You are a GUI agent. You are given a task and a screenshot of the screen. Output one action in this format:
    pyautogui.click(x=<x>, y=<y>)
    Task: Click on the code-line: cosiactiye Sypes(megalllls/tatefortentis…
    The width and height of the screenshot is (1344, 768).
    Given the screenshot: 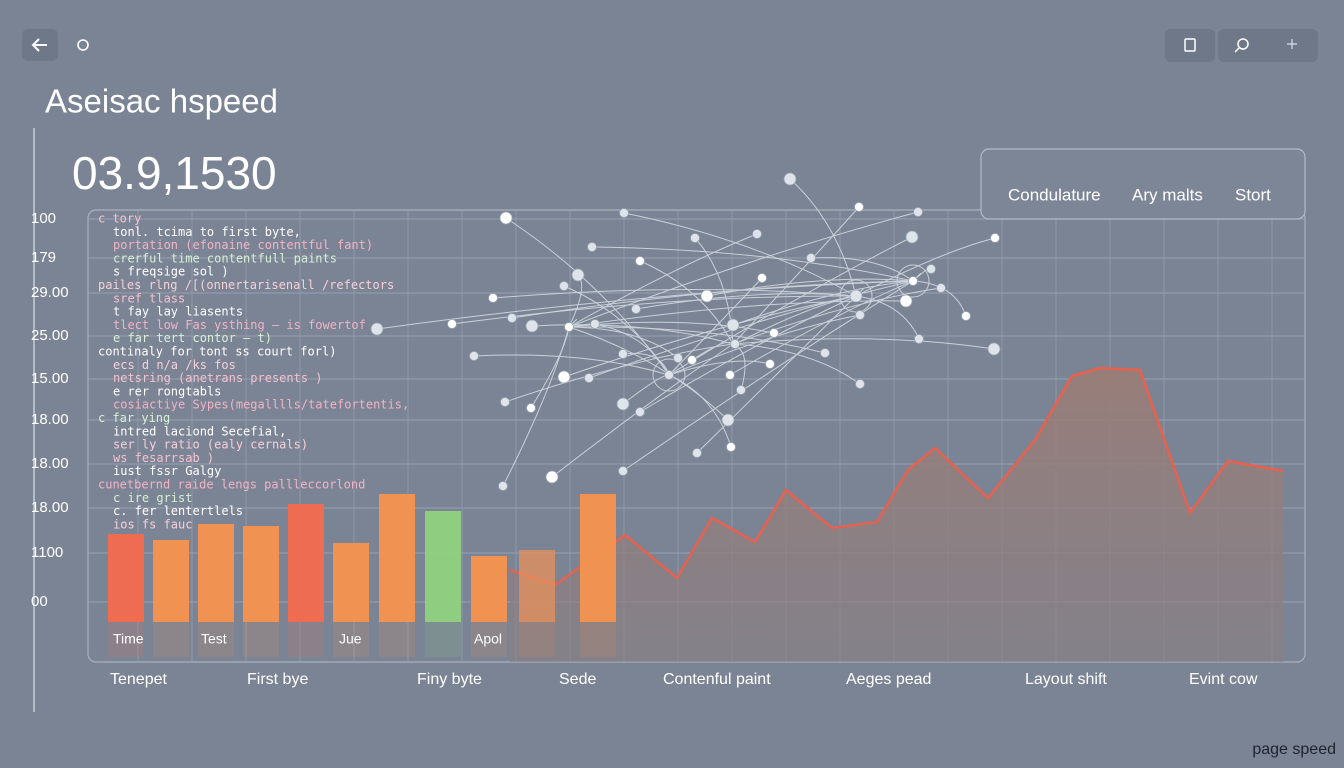 What is the action you would take?
    pyautogui.click(x=261, y=405)
    